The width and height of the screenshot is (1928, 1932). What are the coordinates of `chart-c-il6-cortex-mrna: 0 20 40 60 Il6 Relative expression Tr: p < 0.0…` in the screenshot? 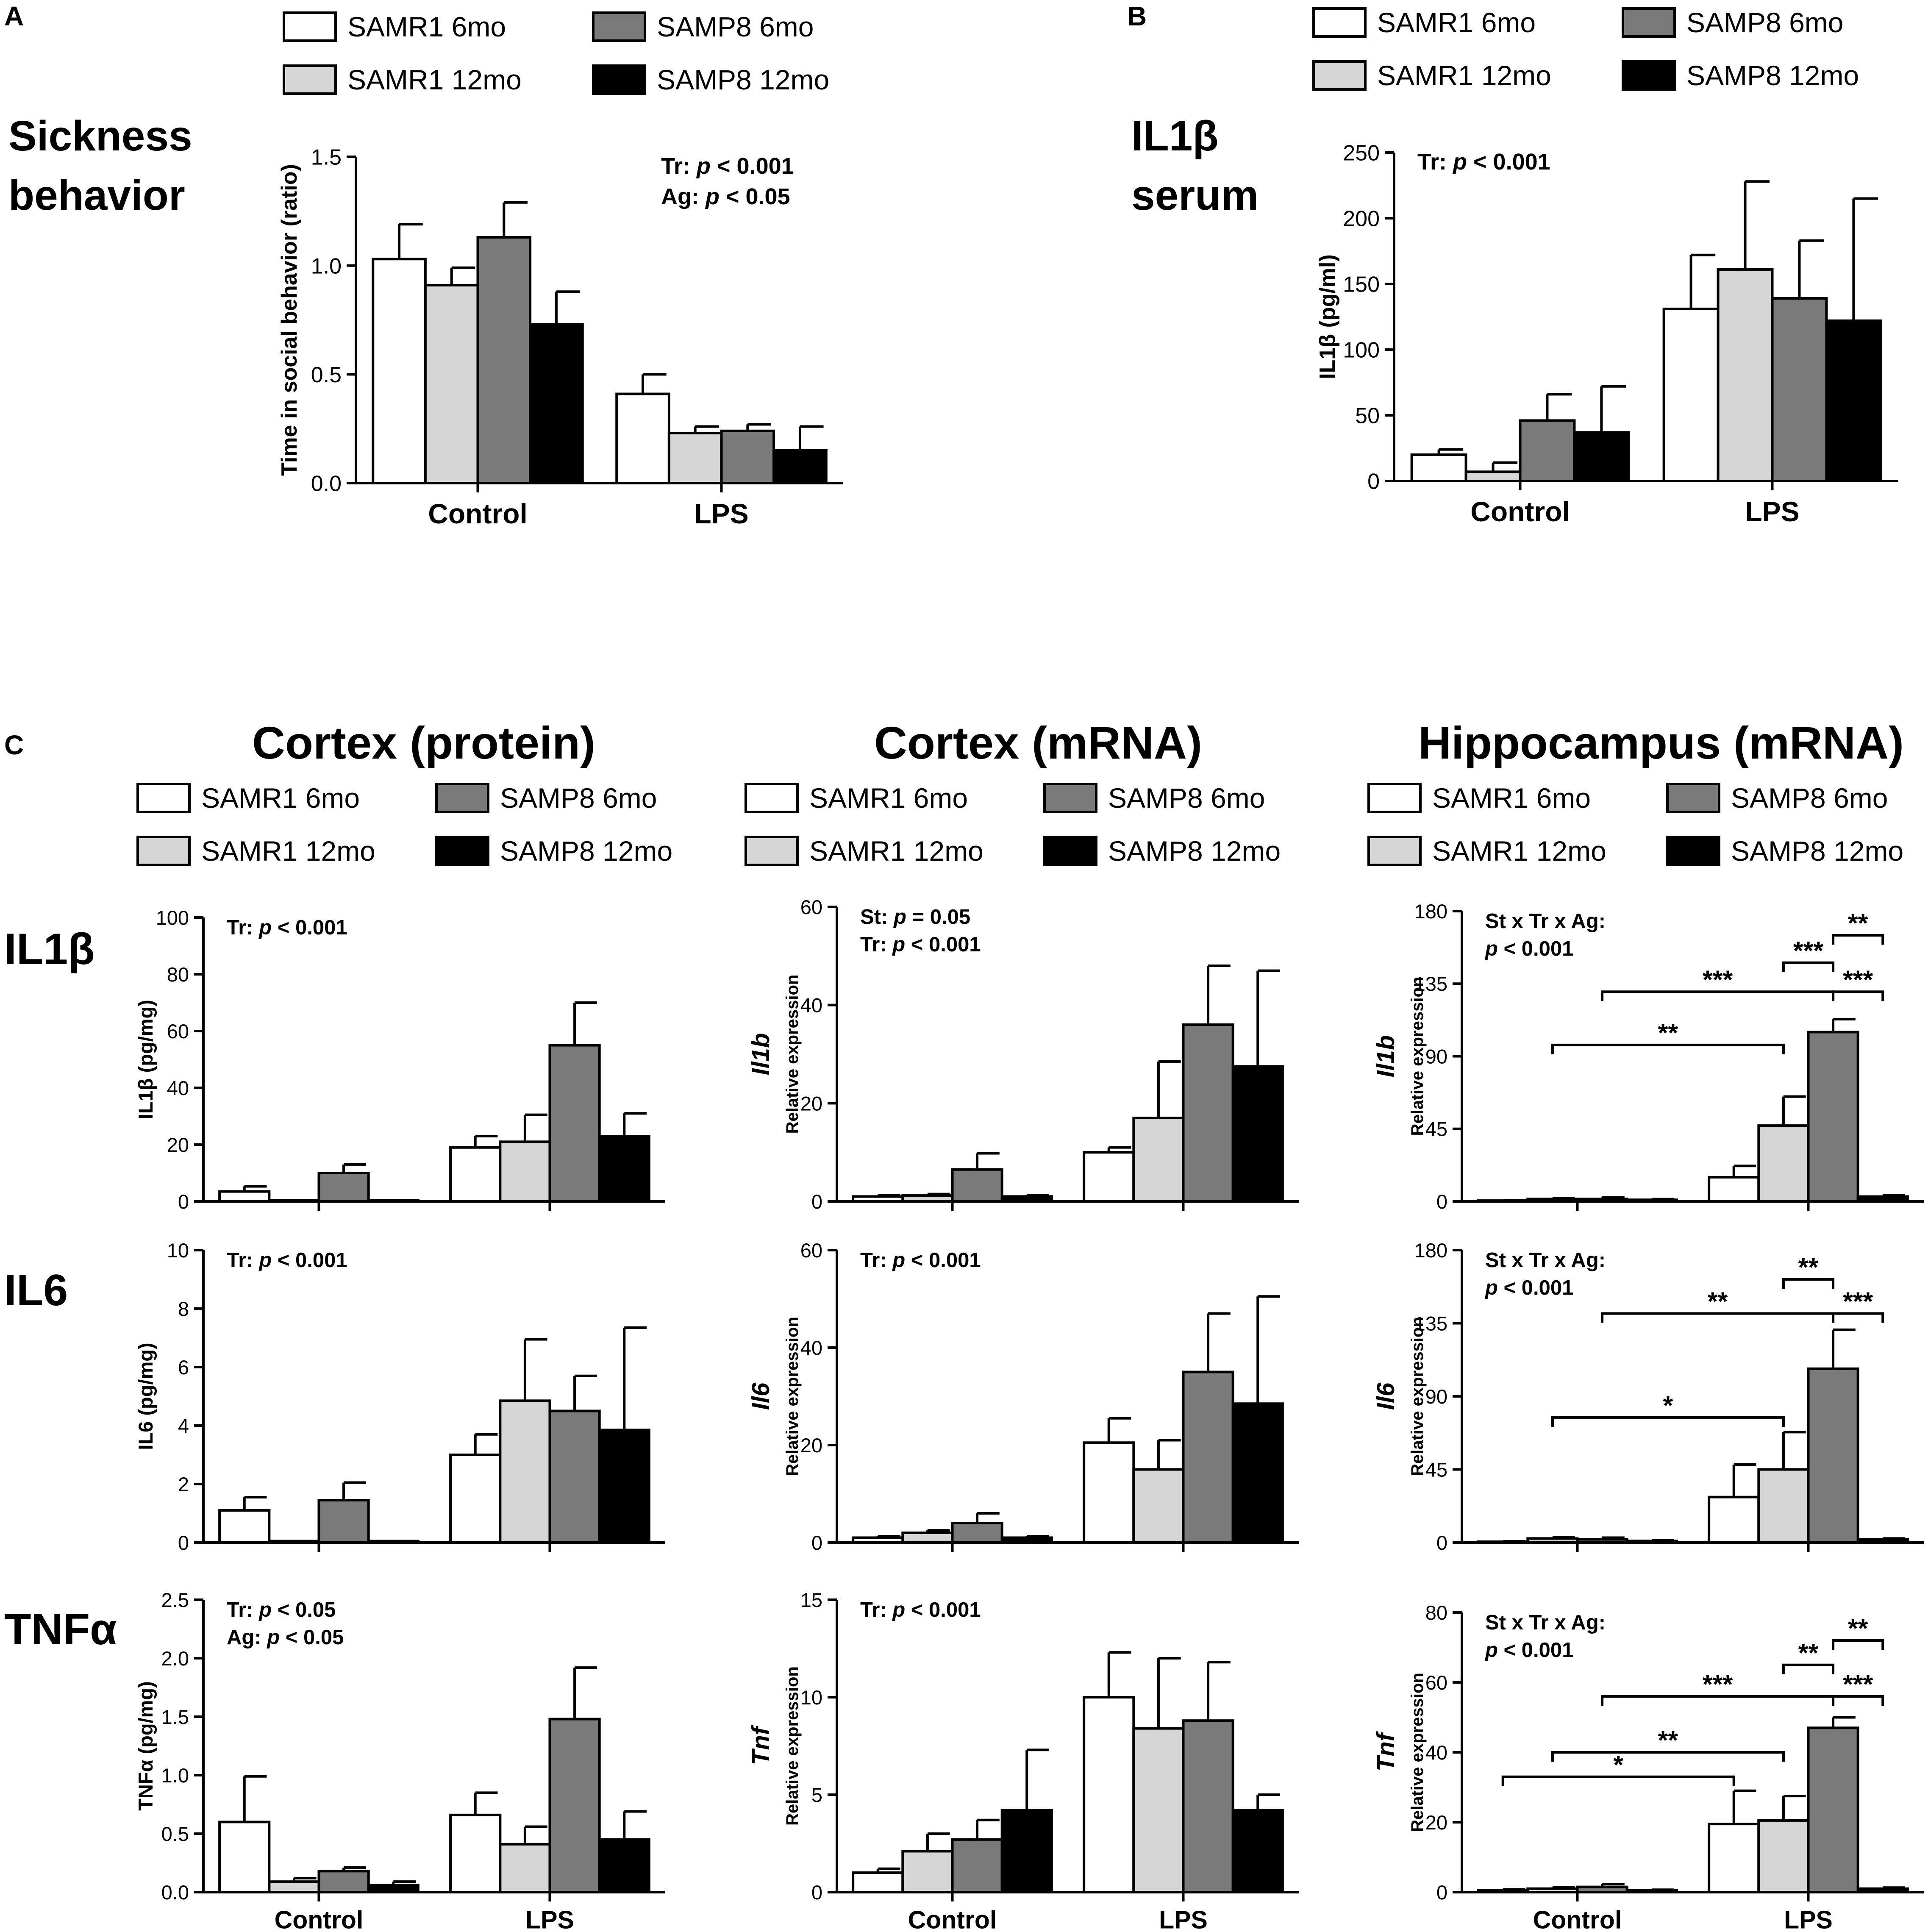 It's located at (1023, 1397).